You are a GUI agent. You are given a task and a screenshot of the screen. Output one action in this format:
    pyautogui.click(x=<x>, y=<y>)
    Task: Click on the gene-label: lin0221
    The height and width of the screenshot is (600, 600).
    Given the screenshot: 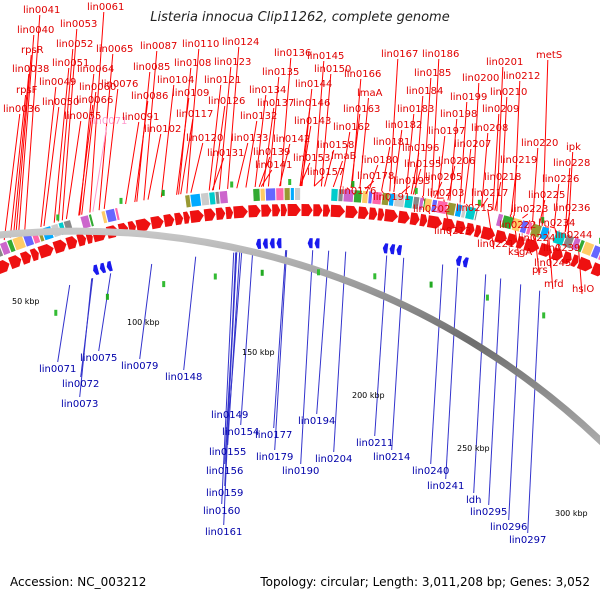 What is the action you would take?
    pyautogui.click(x=495, y=244)
    